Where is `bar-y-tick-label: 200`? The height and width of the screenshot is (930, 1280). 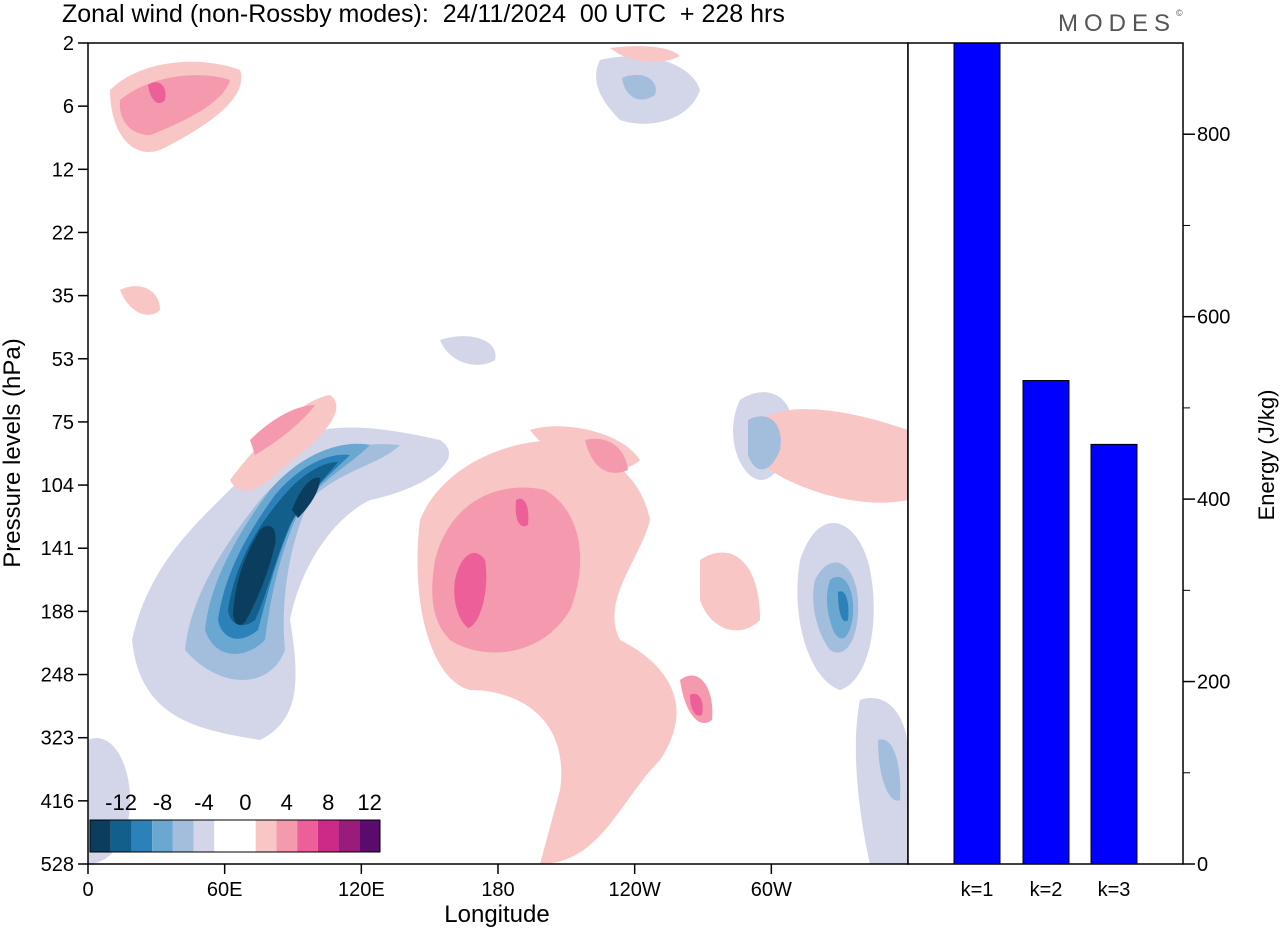 bar-y-tick-label: 200 is located at coordinates (1213, 683).